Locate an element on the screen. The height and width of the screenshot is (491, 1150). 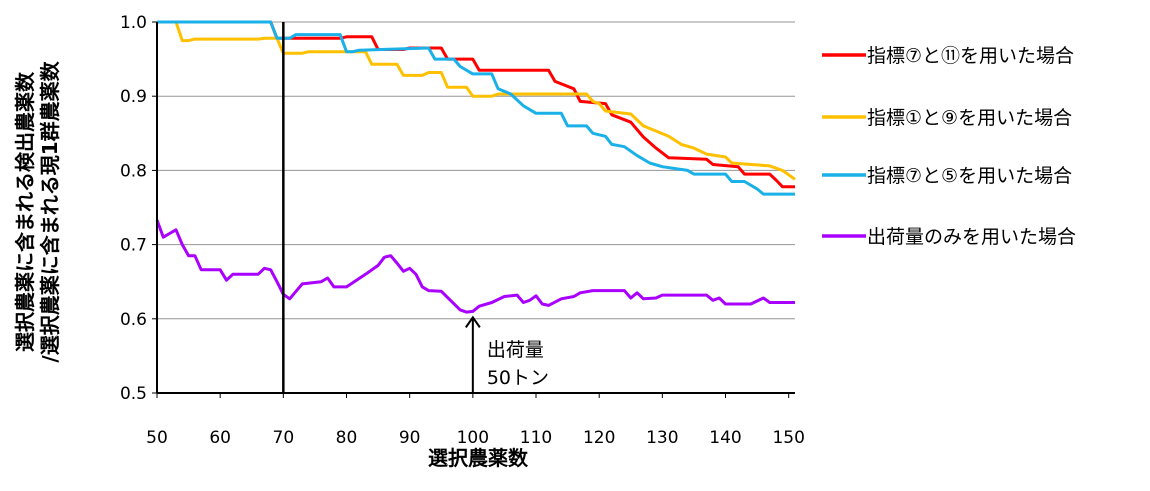
legend-label: 指標⑦と⑤を用いた場合 is located at coordinates (969, 176).